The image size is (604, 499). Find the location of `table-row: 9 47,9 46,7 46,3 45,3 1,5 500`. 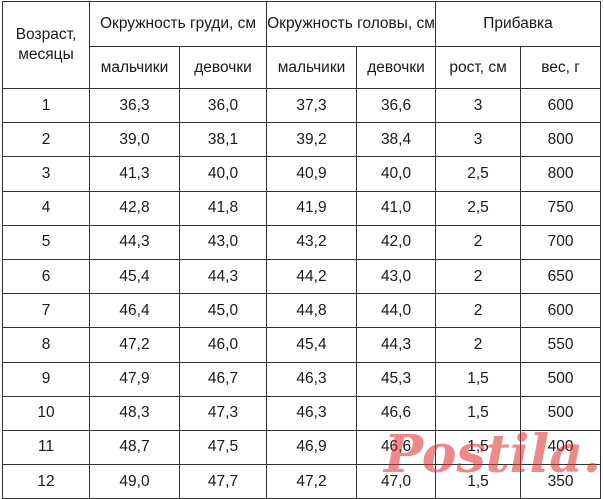

table-row: 9 47,9 46,7 46,3 45,3 1,5 500 is located at coordinates (302, 379).